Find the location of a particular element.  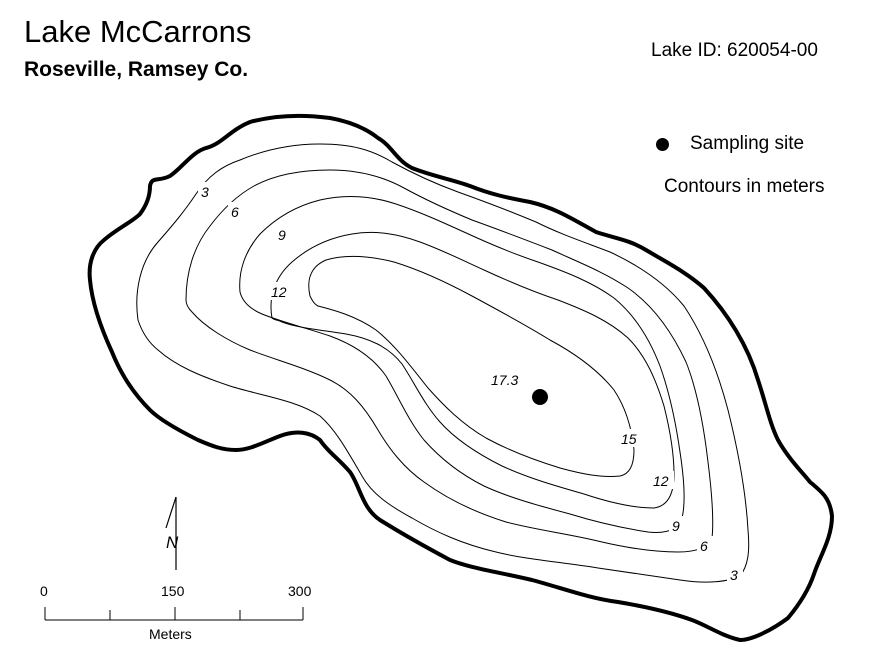

contour-label-3-se: 3 is located at coordinates (734, 575).